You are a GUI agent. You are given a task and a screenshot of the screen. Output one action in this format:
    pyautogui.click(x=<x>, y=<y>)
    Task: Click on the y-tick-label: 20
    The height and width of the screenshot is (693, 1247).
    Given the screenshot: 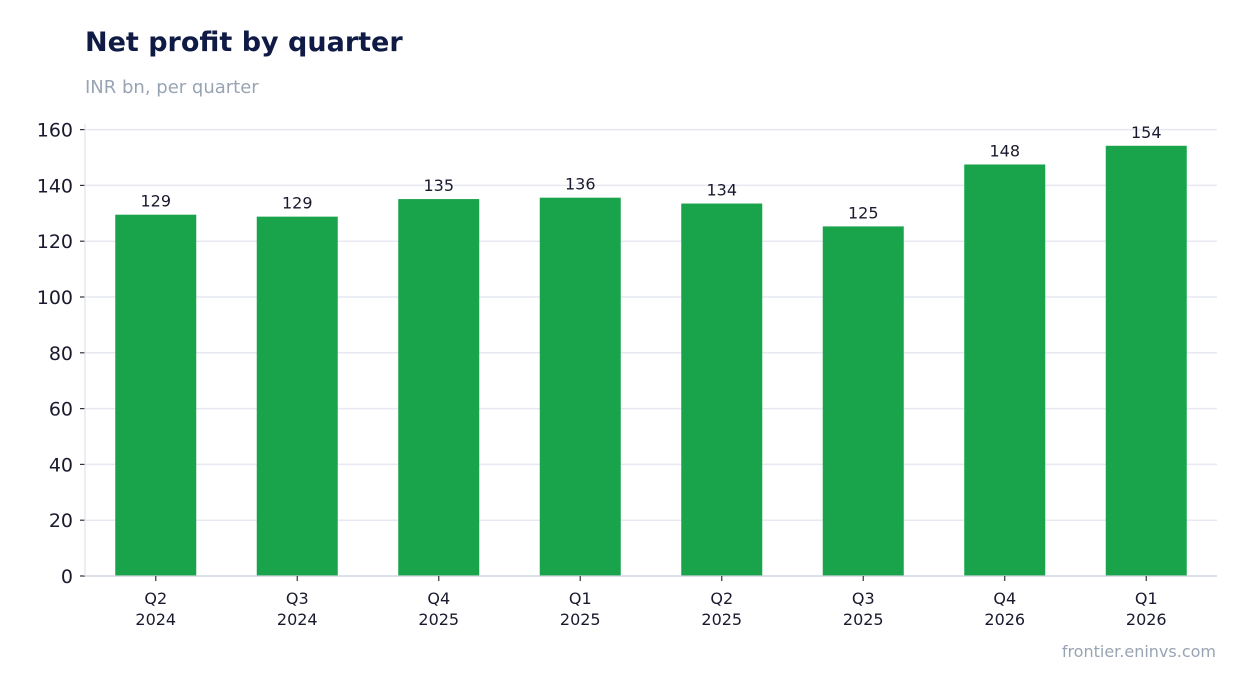 What is the action you would take?
    pyautogui.click(x=61, y=521)
    